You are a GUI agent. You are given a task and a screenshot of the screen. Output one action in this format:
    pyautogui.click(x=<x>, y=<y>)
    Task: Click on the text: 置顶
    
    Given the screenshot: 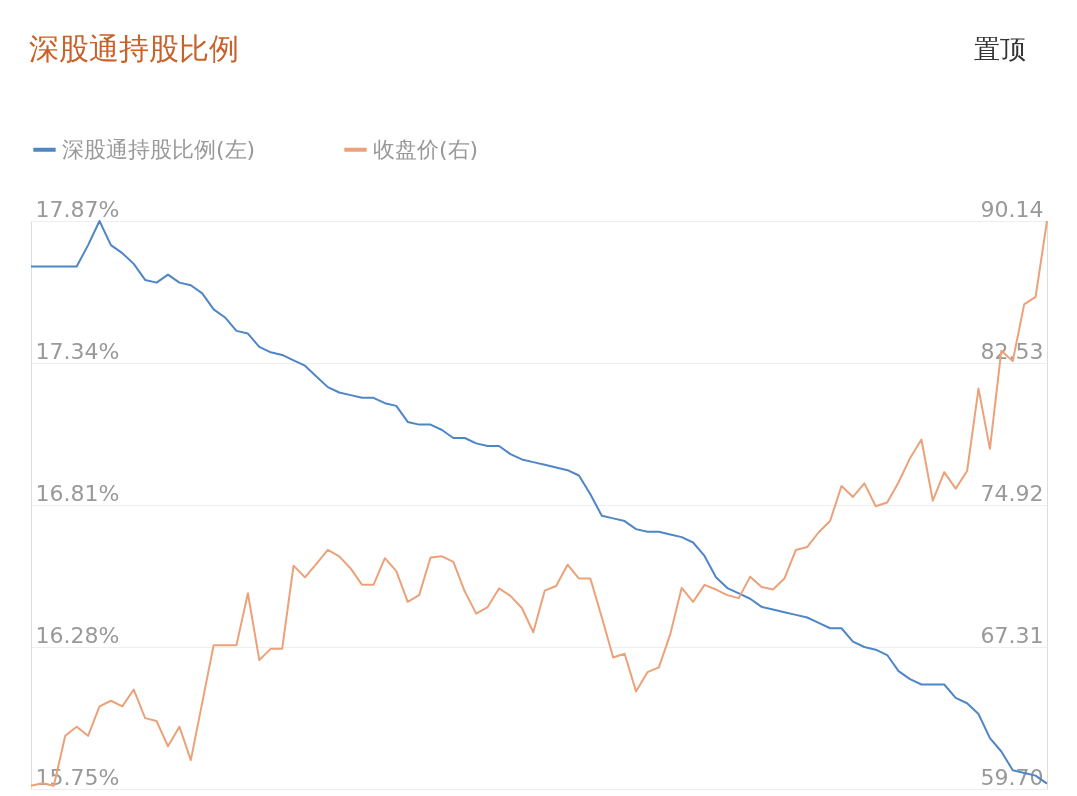 What is the action you would take?
    pyautogui.click(x=1000, y=49)
    